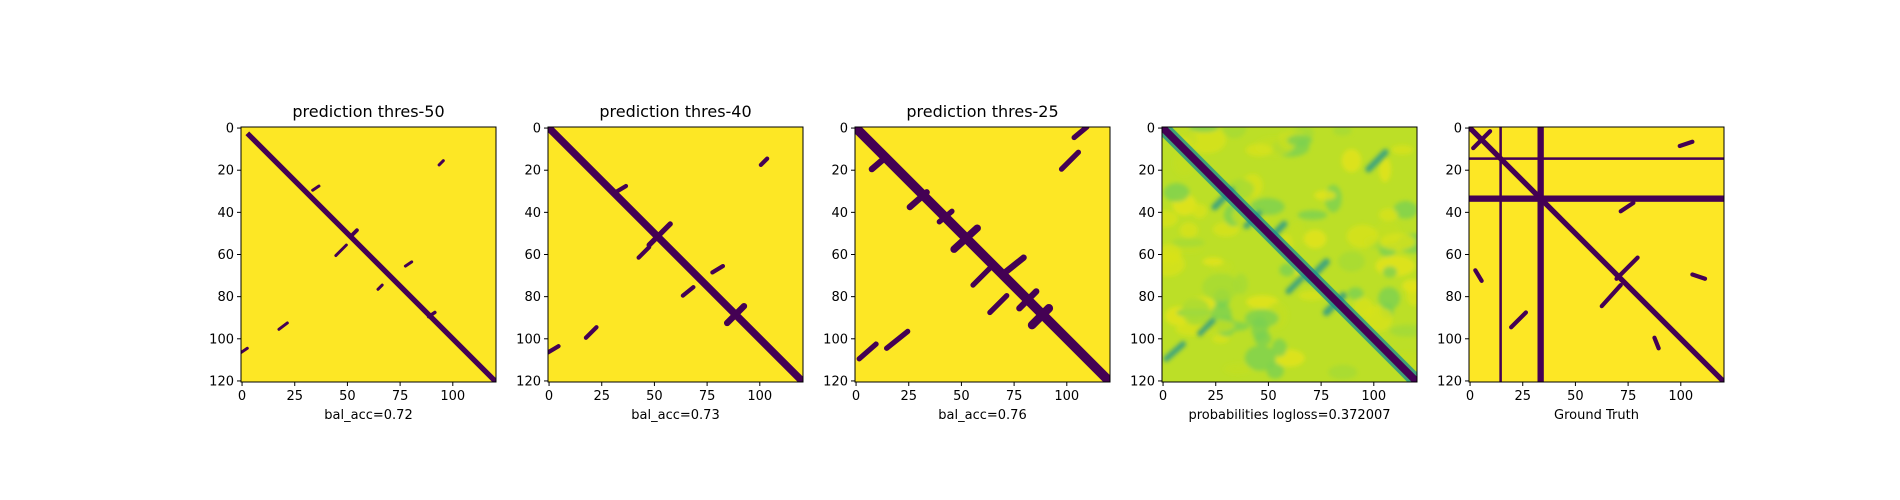  Describe the element at coordinates (675, 415) in the screenshot. I see `x-axis-label: bal_acc=0.73` at that location.